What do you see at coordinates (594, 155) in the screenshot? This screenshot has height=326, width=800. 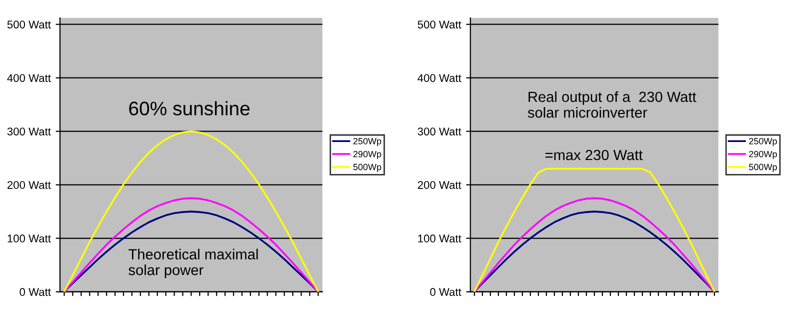 I see `annotation: =max 230 Watt` at bounding box center [594, 155].